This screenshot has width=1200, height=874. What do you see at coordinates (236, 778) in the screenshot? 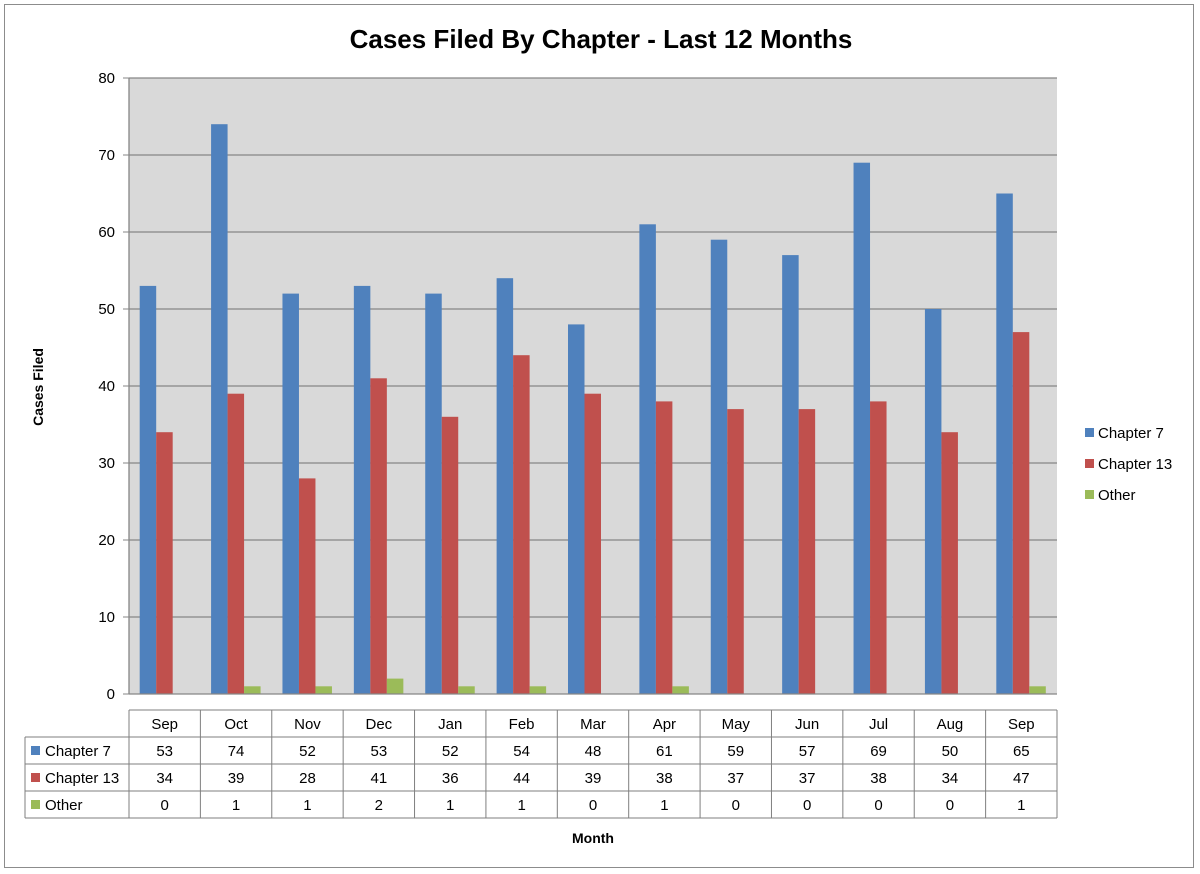
I see `data-label: 39` at bounding box center [236, 778].